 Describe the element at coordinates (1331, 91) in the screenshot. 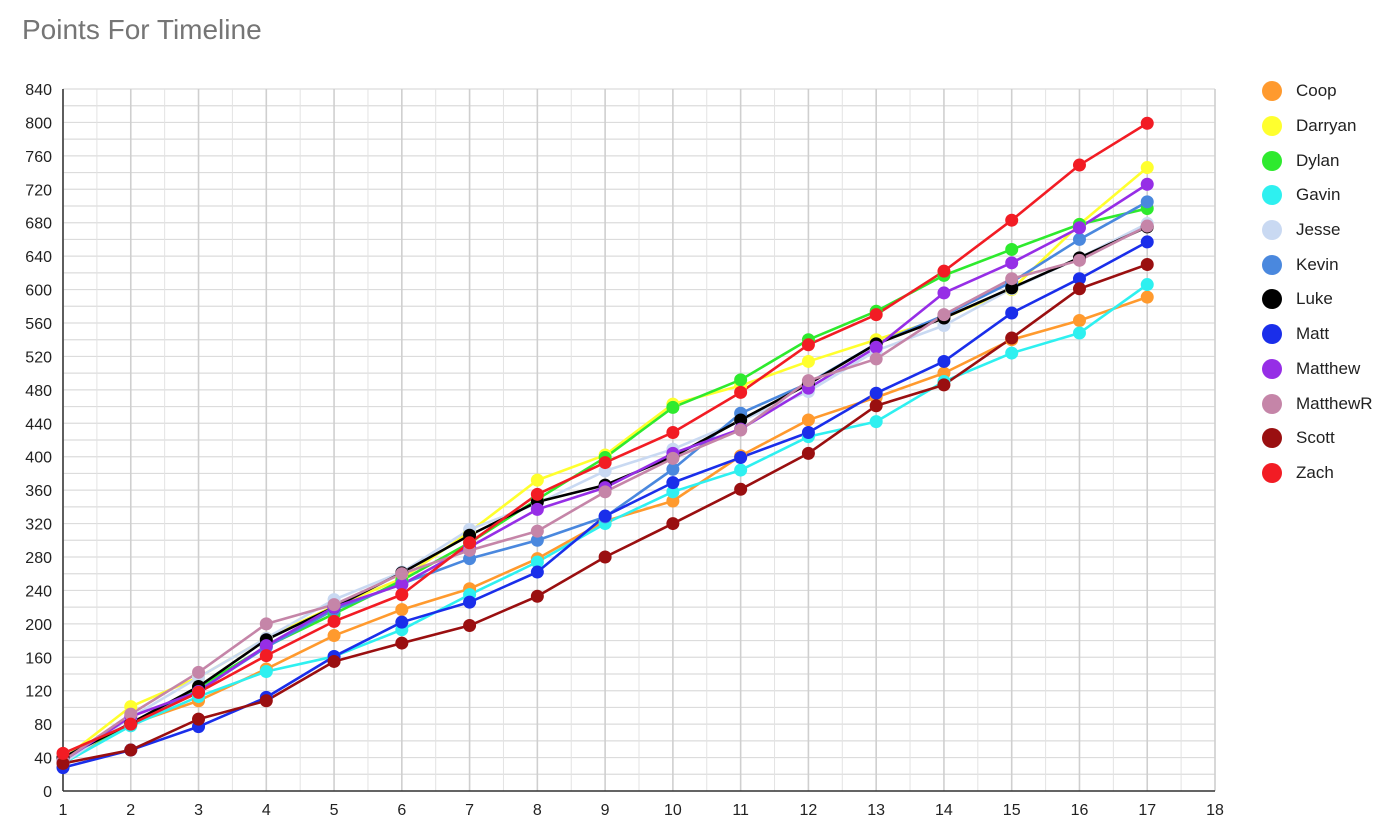

I see `legend-item-coop: Coop` at that location.